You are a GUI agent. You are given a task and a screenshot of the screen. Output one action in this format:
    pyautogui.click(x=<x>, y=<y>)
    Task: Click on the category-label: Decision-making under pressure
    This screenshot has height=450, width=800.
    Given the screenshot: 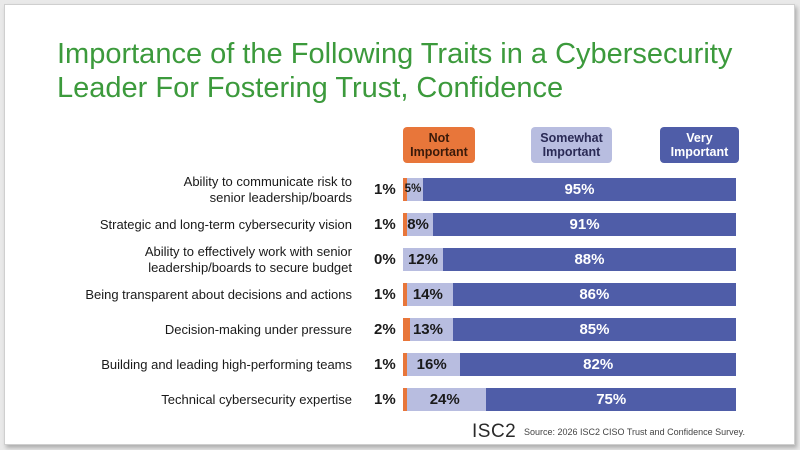 What is the action you would take?
    pyautogui.click(x=258, y=330)
    